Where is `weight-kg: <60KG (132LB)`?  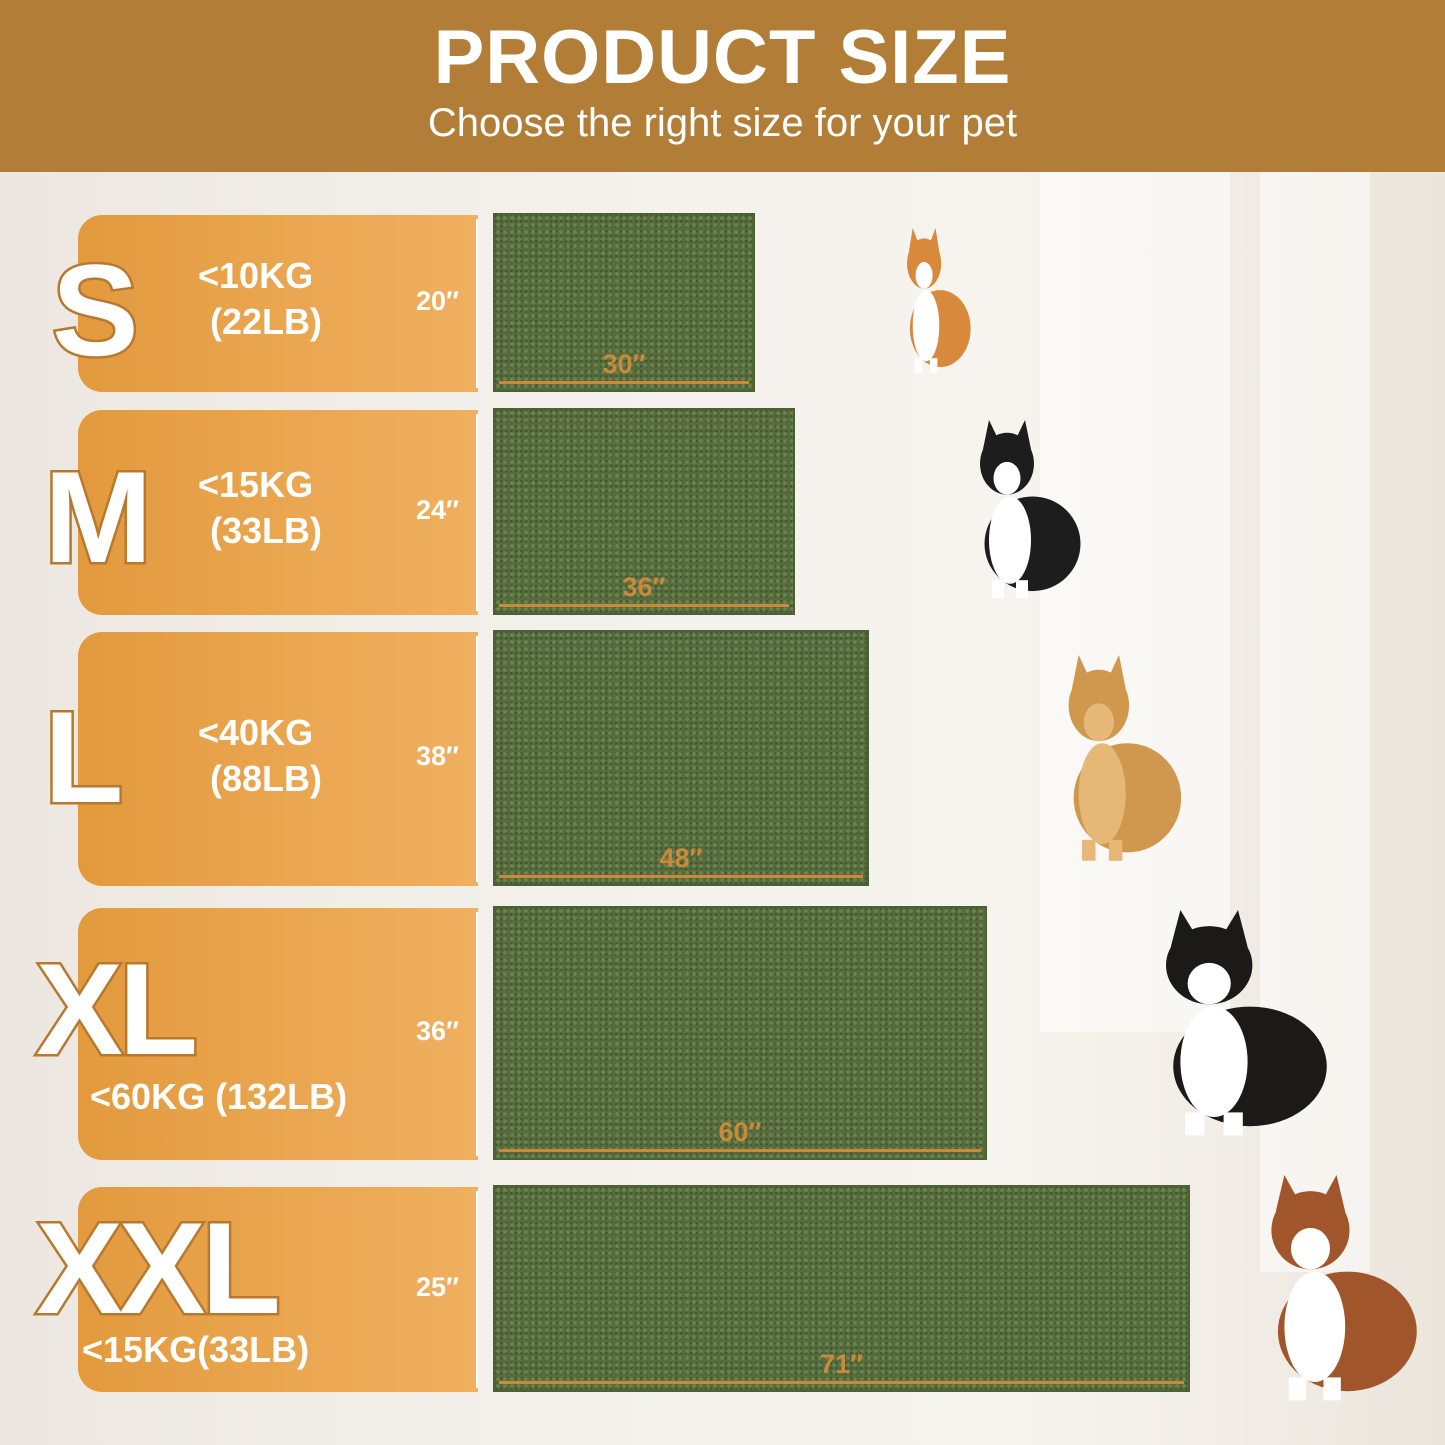
weight-kg: <60KG (132LB) is located at coordinates (219, 1096).